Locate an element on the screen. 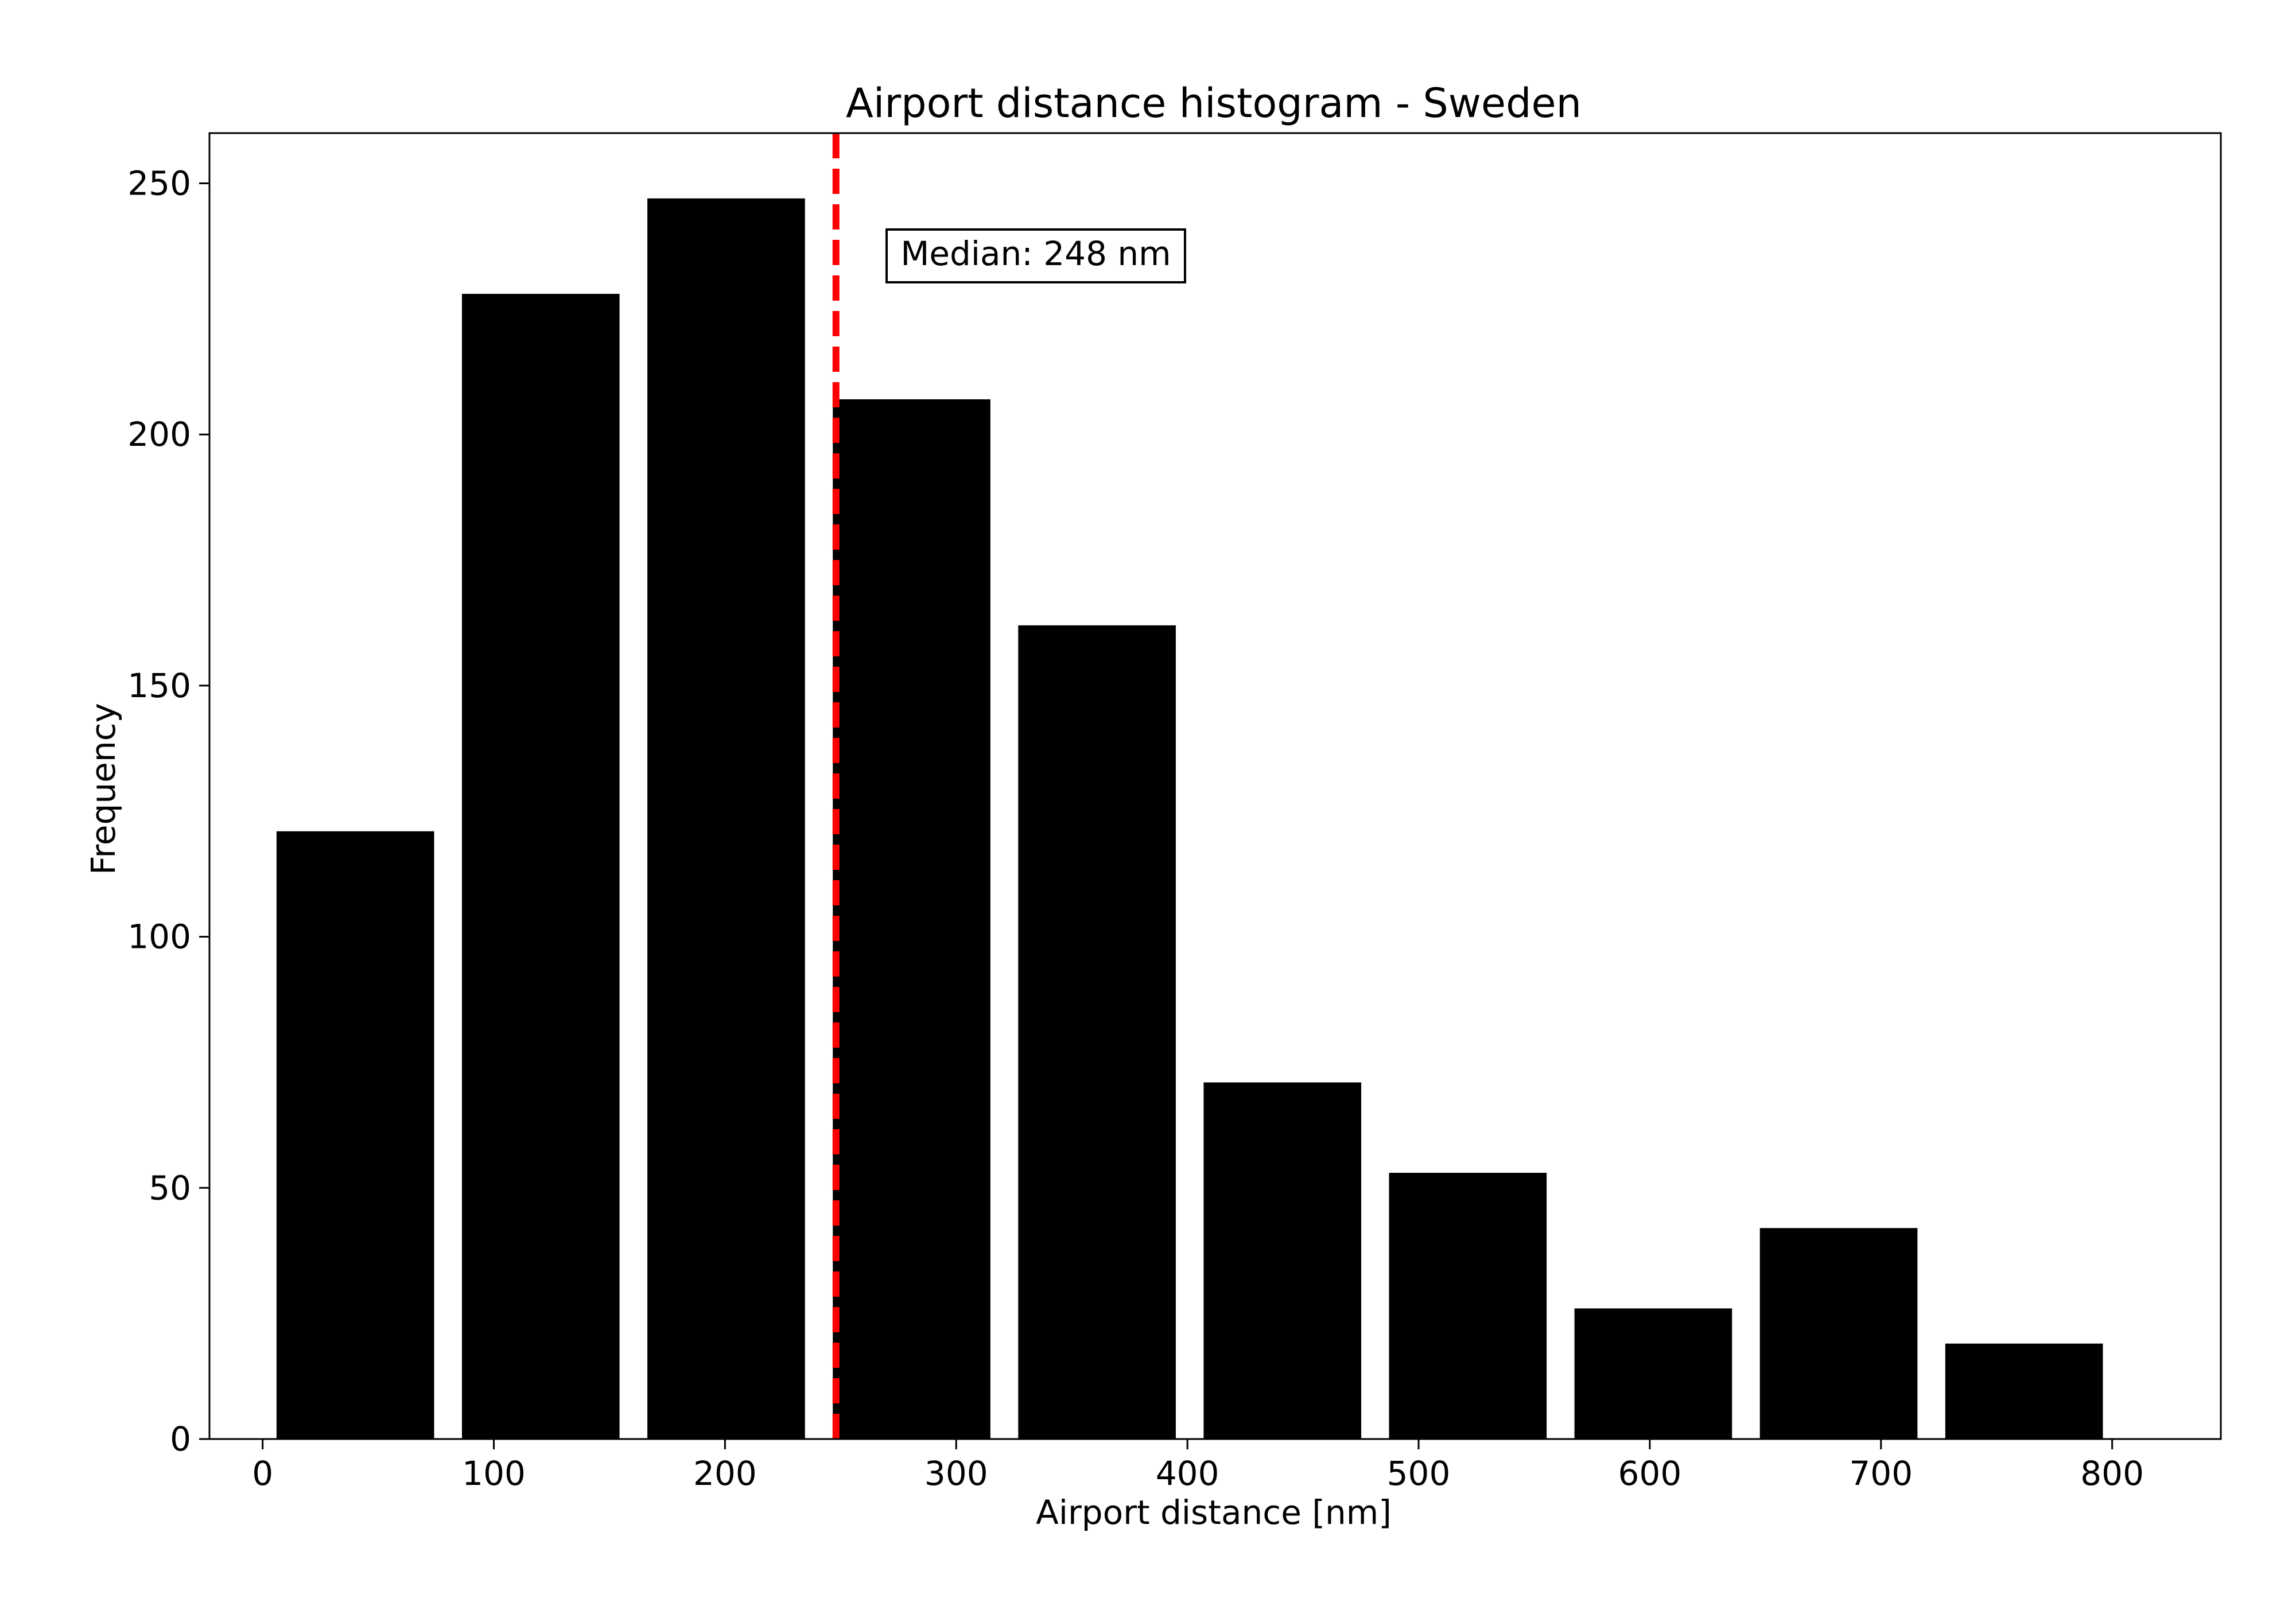 This screenshot has width=2296, height=1610. y-tick-label: 150 is located at coordinates (159, 685).